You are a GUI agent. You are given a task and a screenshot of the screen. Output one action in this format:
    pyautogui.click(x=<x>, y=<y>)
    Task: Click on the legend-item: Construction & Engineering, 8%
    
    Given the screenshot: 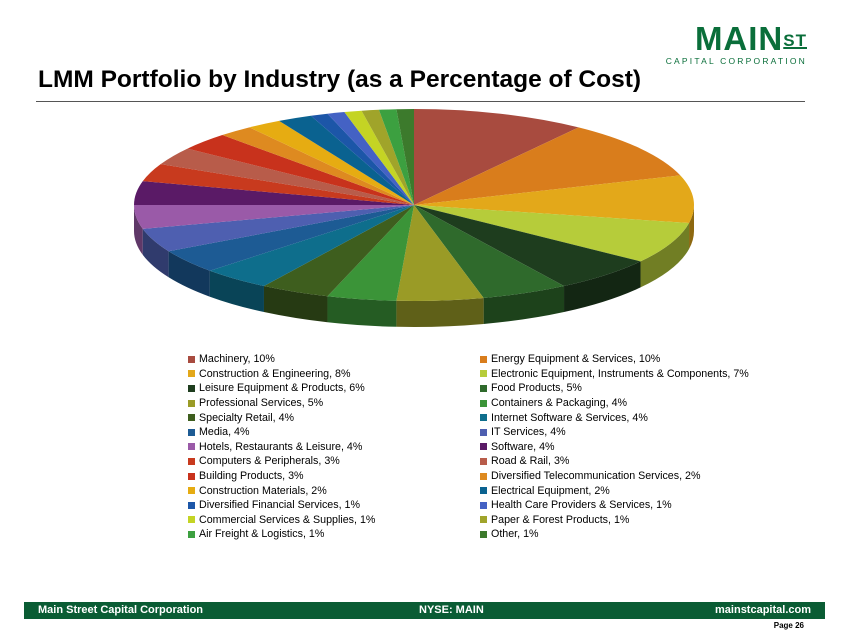 What is the action you would take?
    pyautogui.click(x=334, y=374)
    